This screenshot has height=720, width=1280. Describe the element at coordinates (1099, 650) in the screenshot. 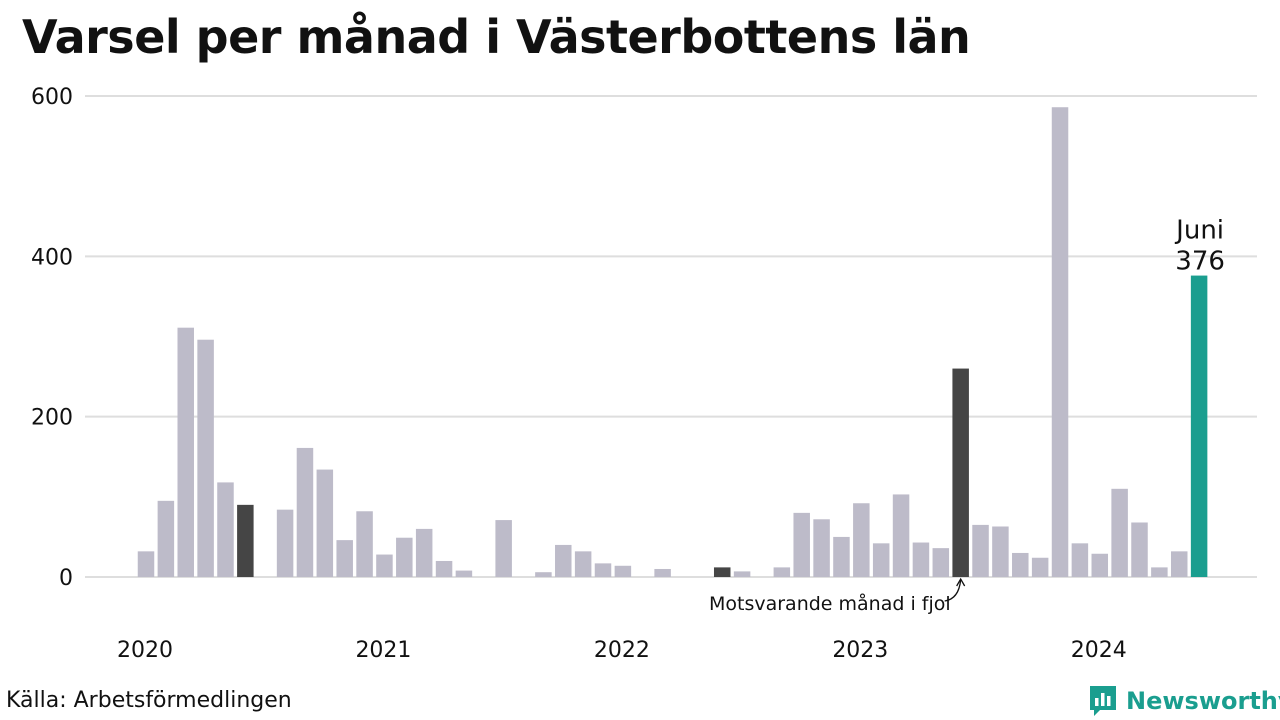

I see `x-tick-label: 2024` at that location.